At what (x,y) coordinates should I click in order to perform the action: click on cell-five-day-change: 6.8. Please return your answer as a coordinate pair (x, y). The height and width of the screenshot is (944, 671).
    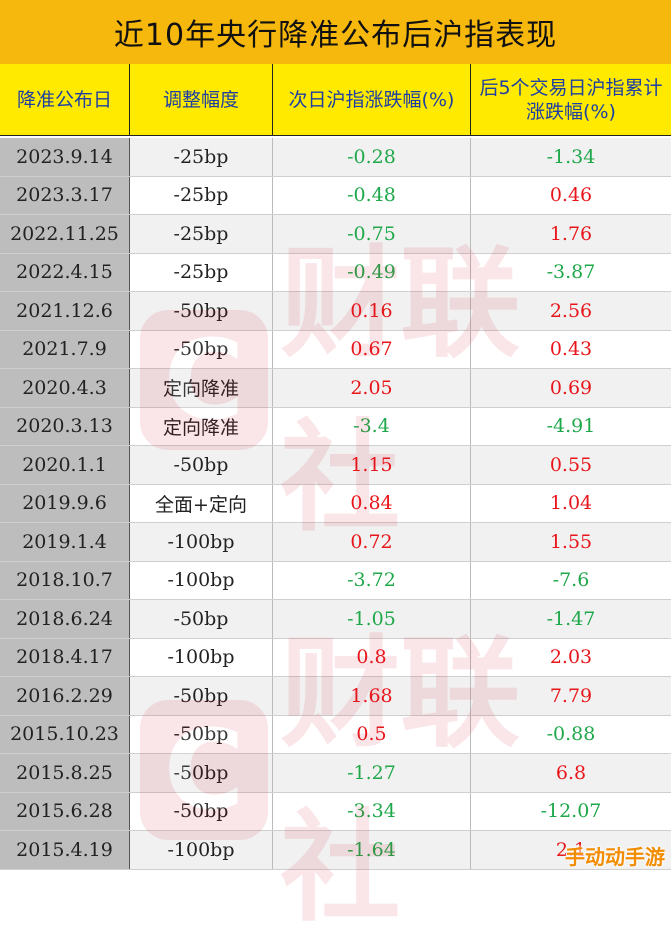
    Looking at the image, I should click on (571, 773).